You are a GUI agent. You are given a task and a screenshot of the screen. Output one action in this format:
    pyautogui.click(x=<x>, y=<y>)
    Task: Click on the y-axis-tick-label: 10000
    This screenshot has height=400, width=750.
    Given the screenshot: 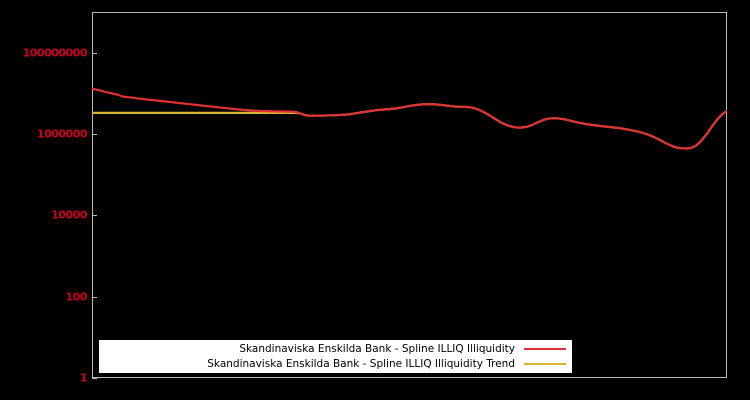 What is the action you would take?
    pyautogui.click(x=69, y=215)
    